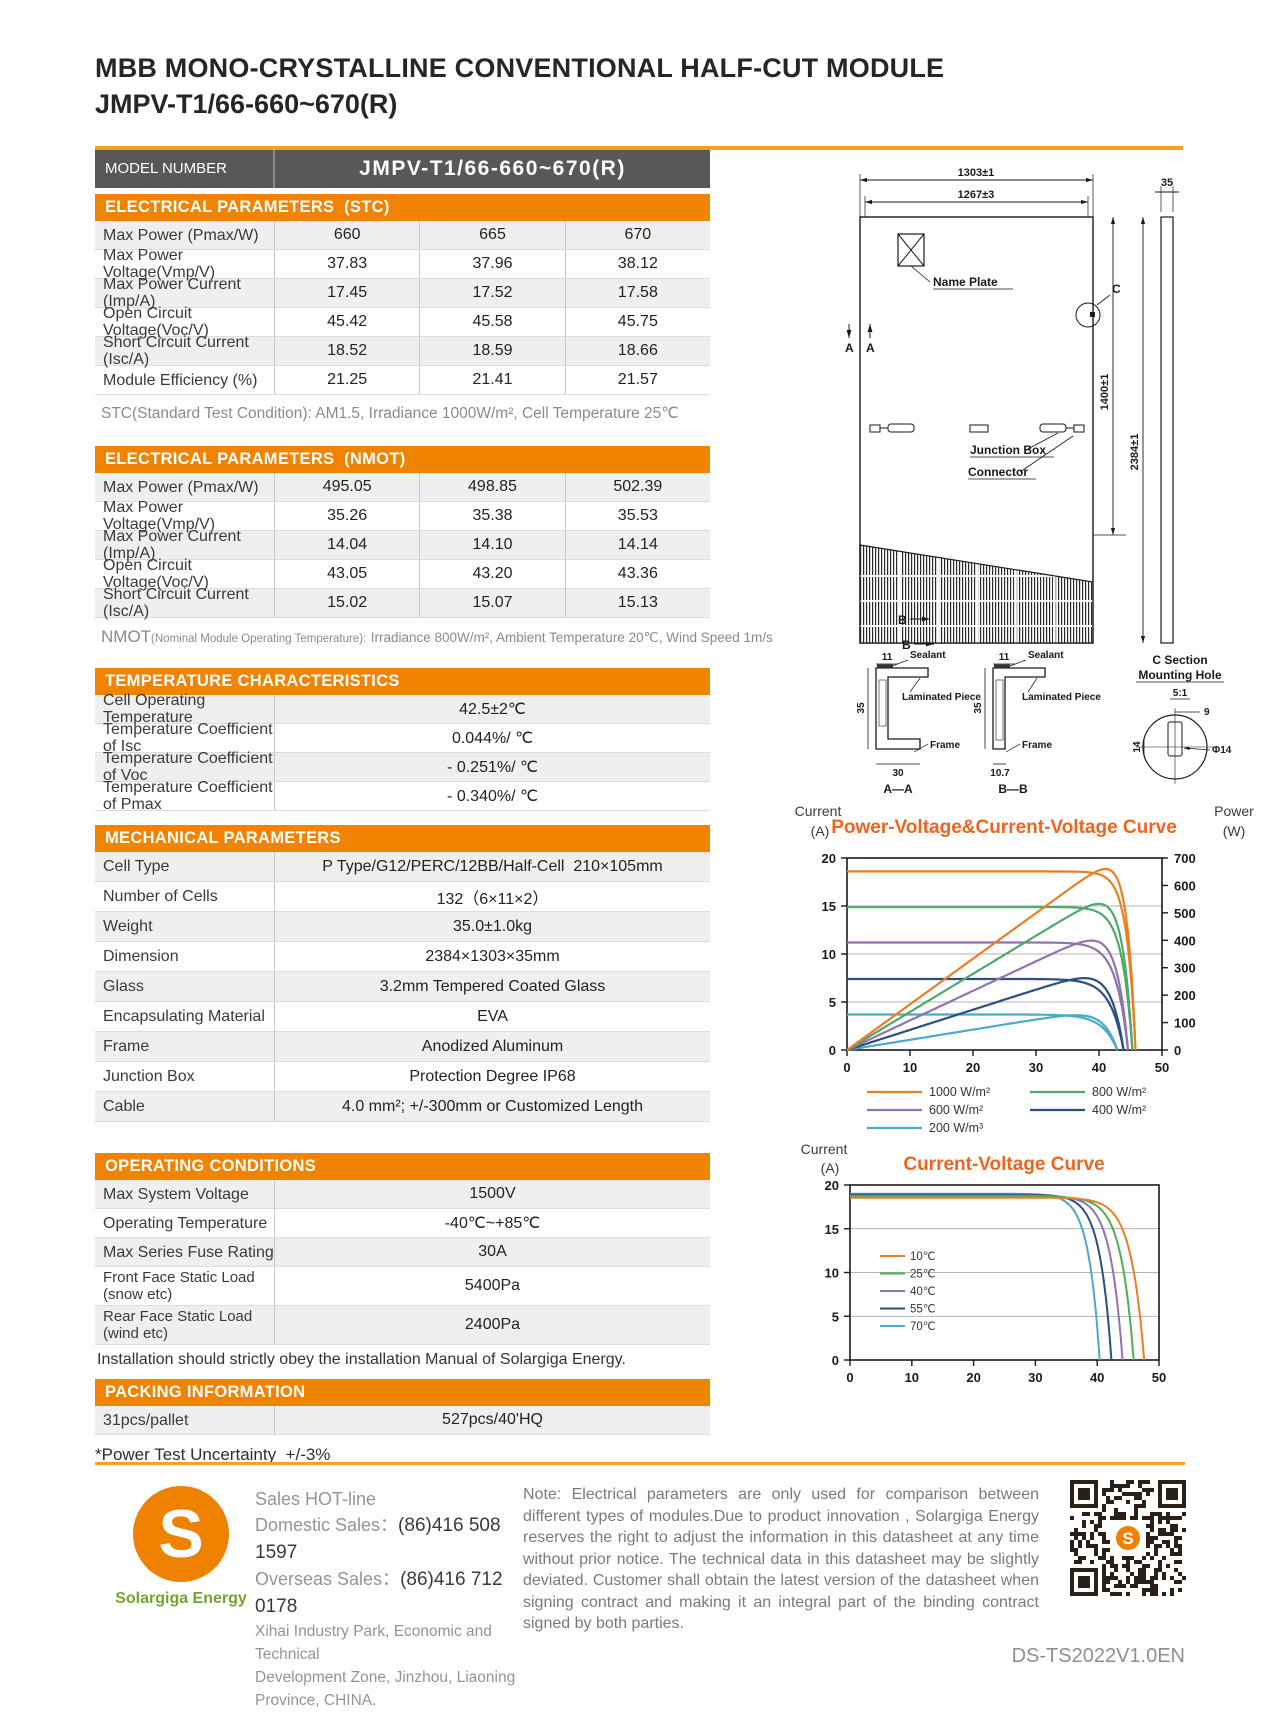 This screenshot has width=1276, height=1719. What do you see at coordinates (385, 1677) in the screenshot?
I see `address-line2: Development Zone, Jinzhou, Liaoning` at bounding box center [385, 1677].